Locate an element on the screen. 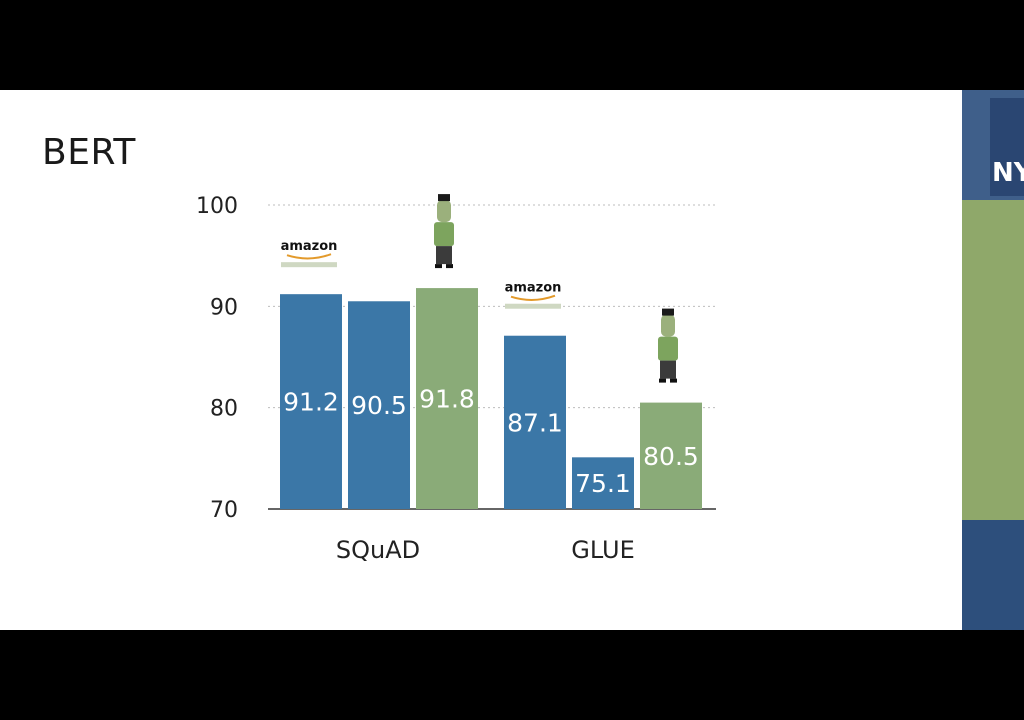 The height and width of the screenshot is (720, 1024). data-label: 90.5 is located at coordinates (379, 405).